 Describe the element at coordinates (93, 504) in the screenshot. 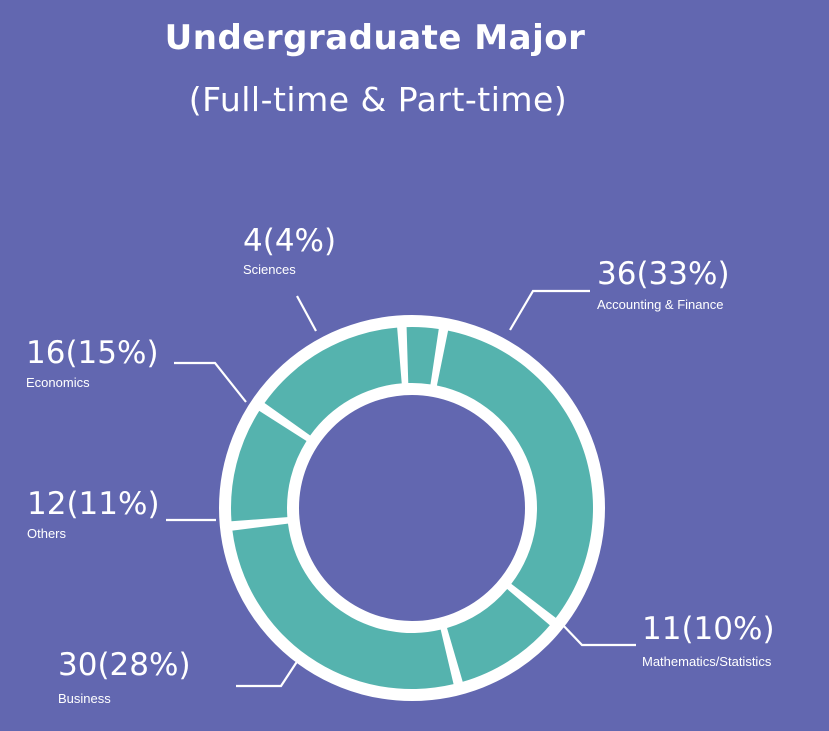

I see `value-label-others: 12(11%)` at that location.